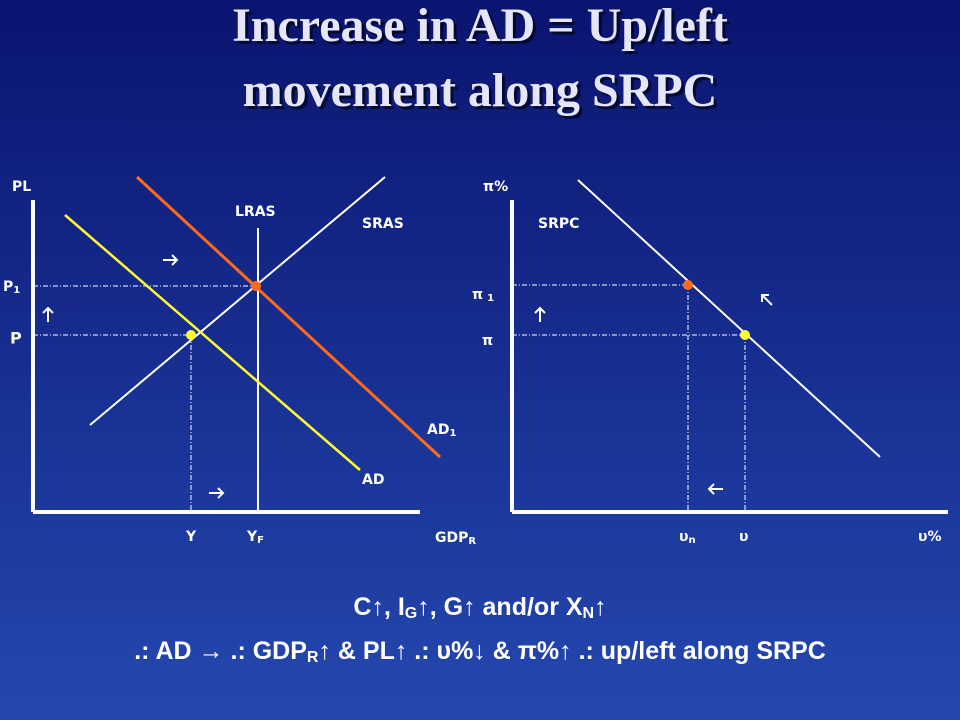  Describe the element at coordinates (373, 480) in the screenshot. I see `curve-label: AD` at that location.